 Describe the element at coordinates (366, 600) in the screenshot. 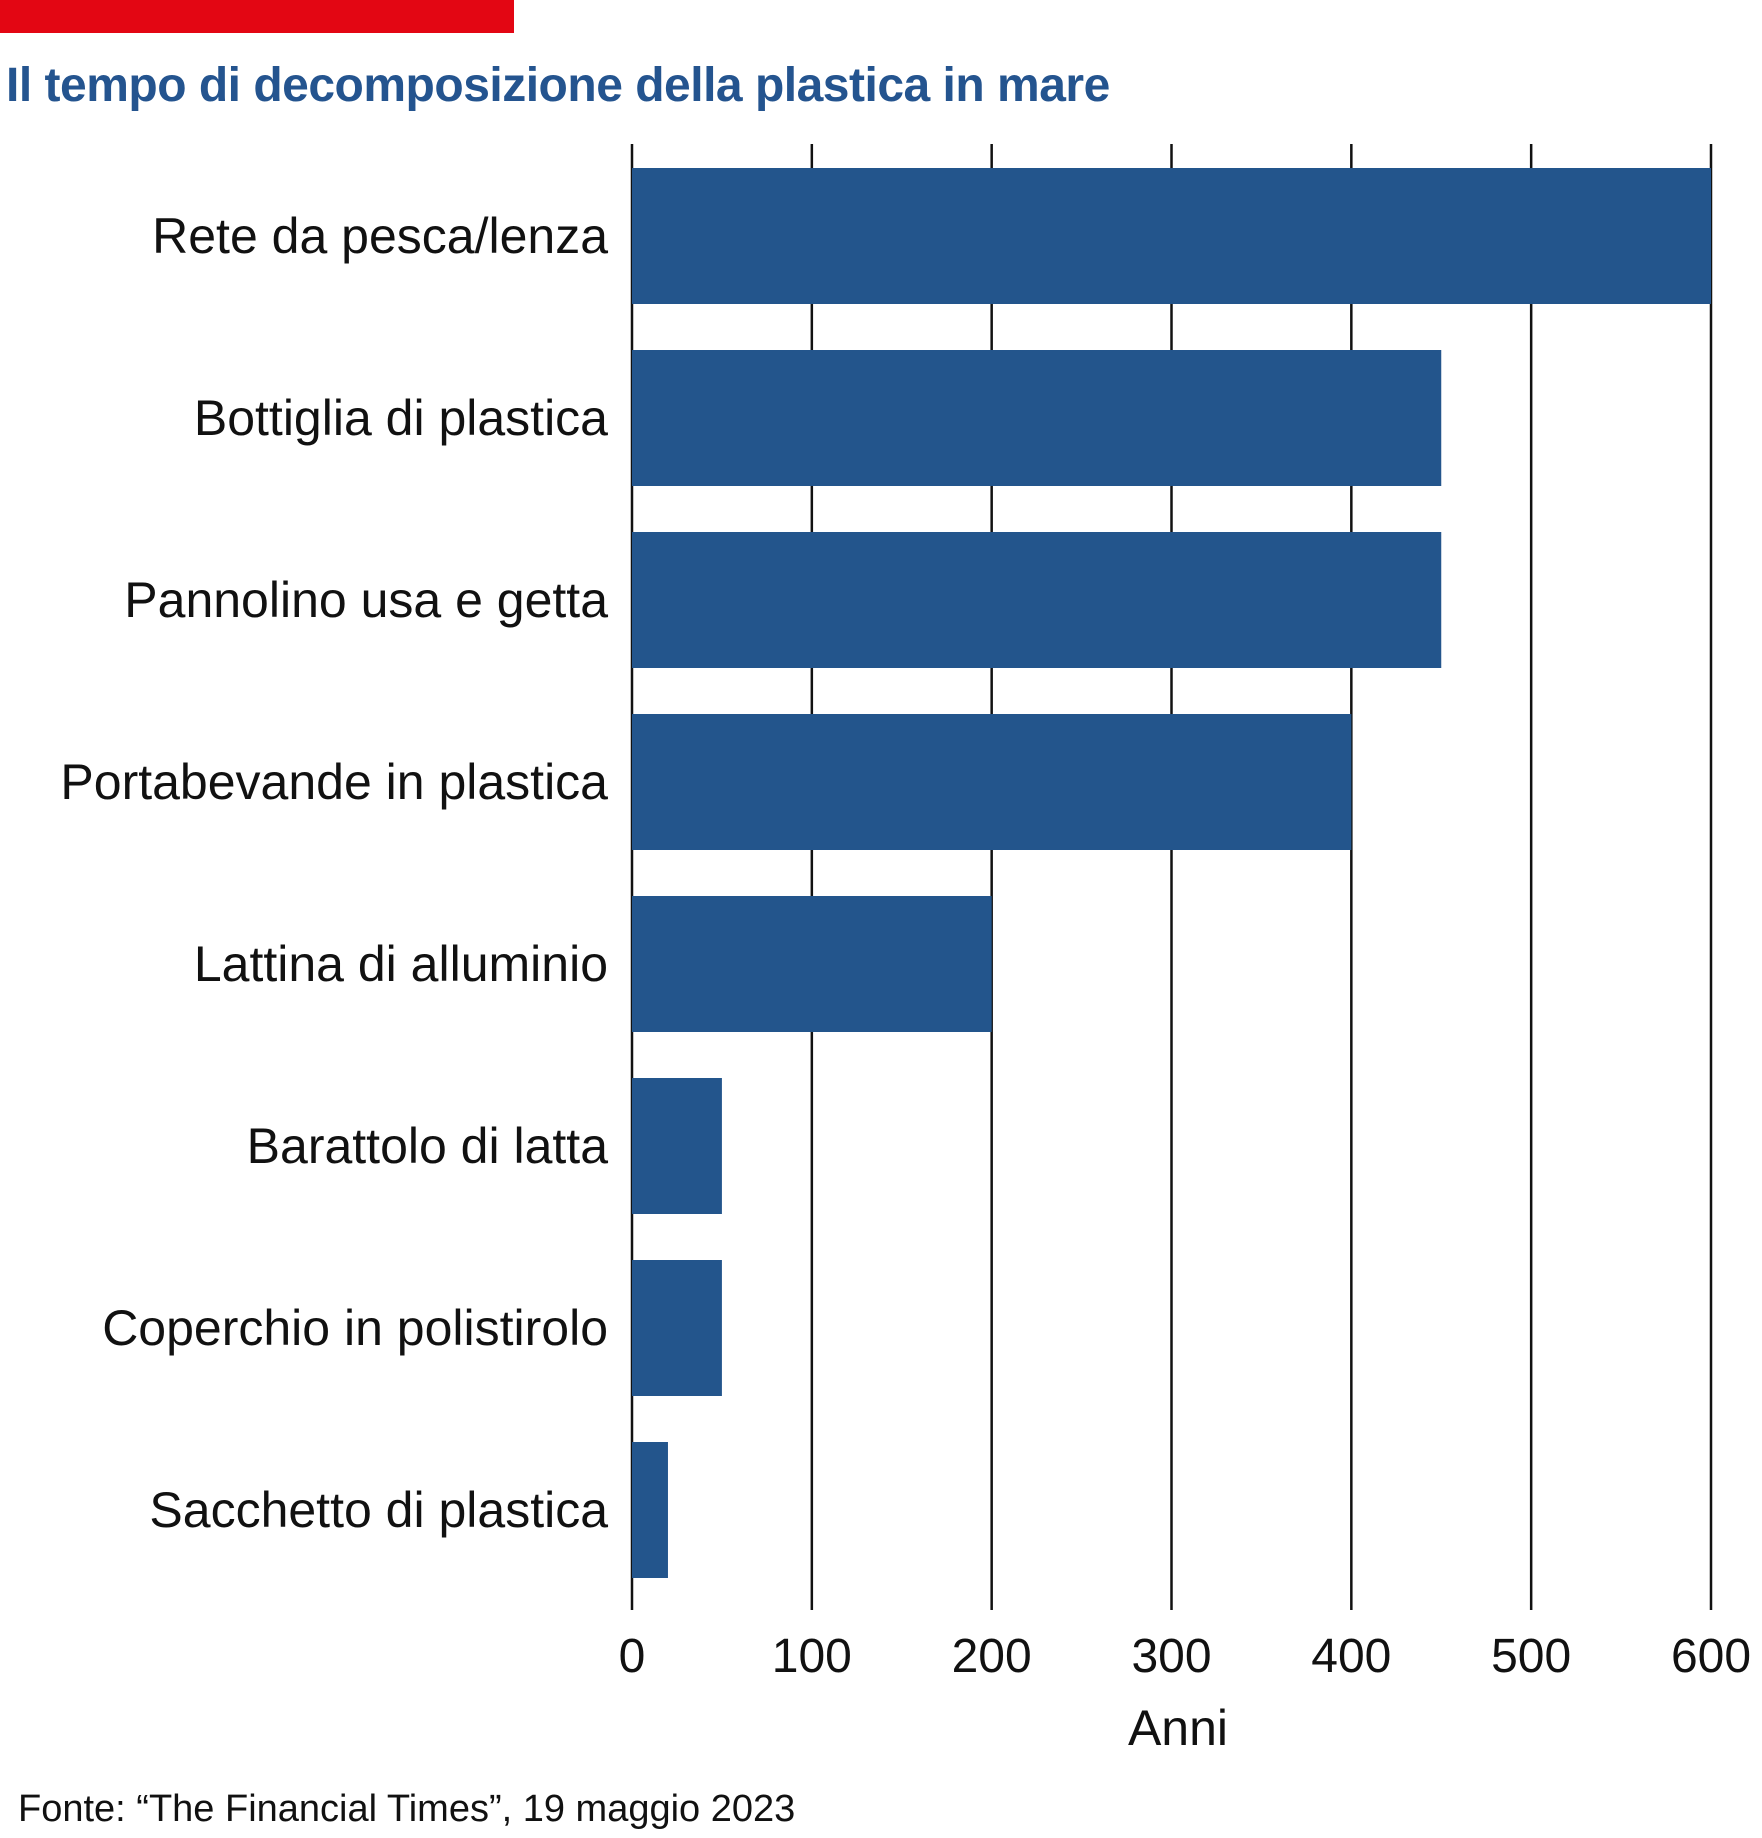

I see `category-label: Pannolino usa e getta` at that location.